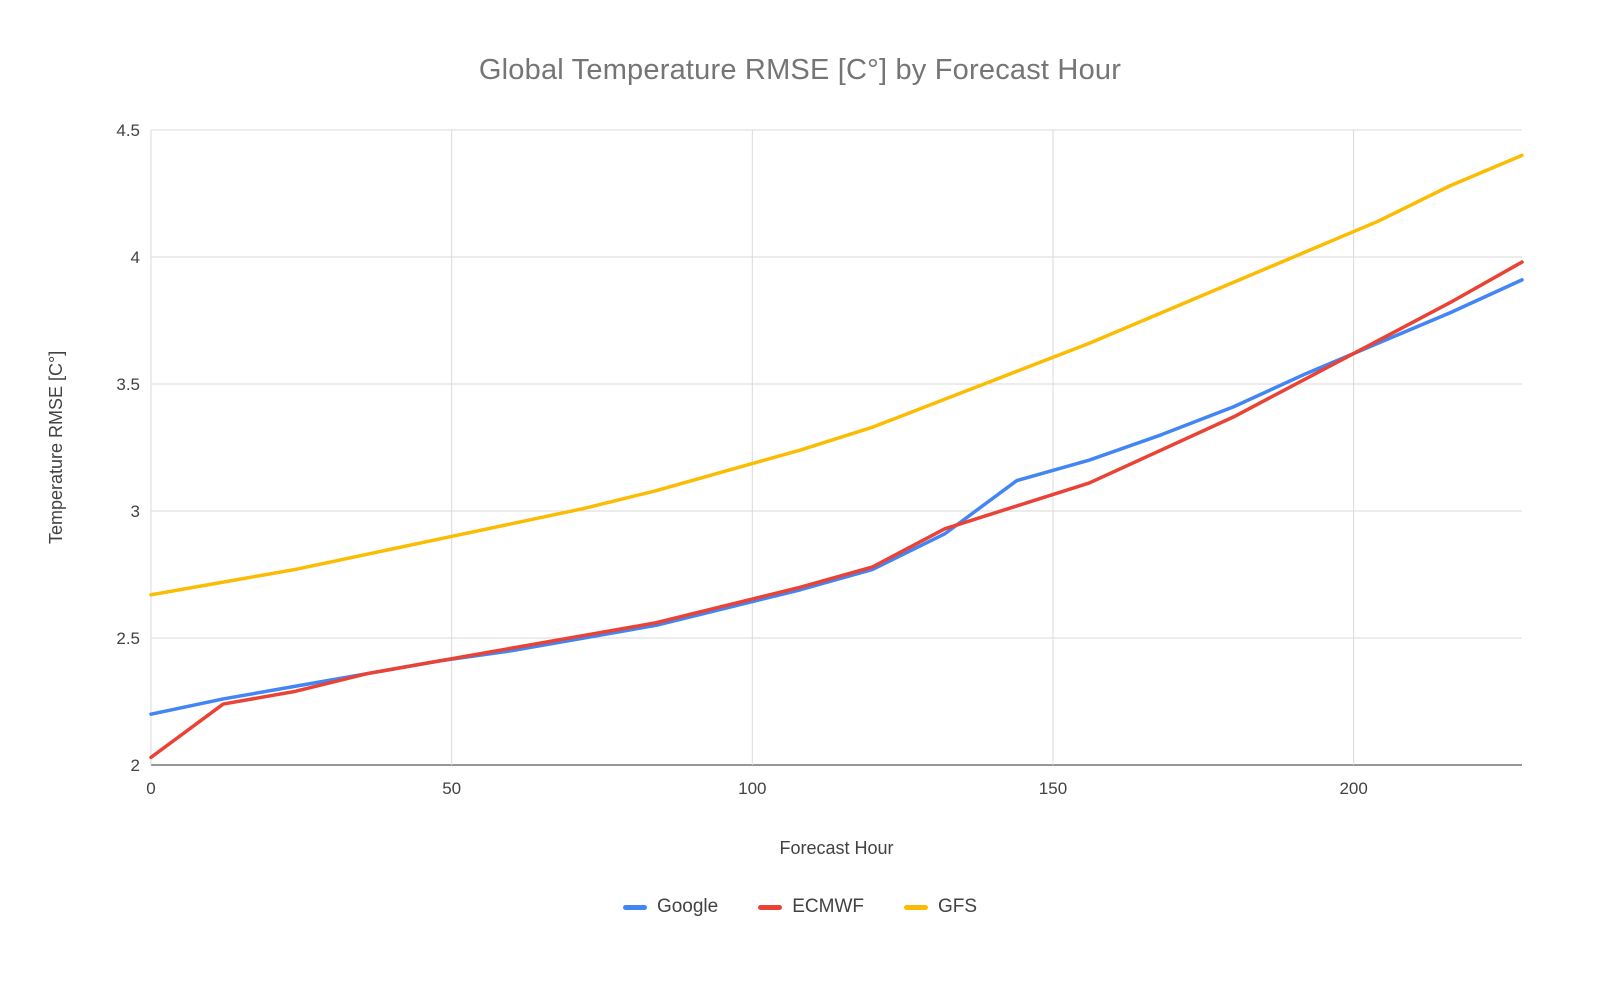  I want to click on legend-item-google: Google, so click(670, 907).